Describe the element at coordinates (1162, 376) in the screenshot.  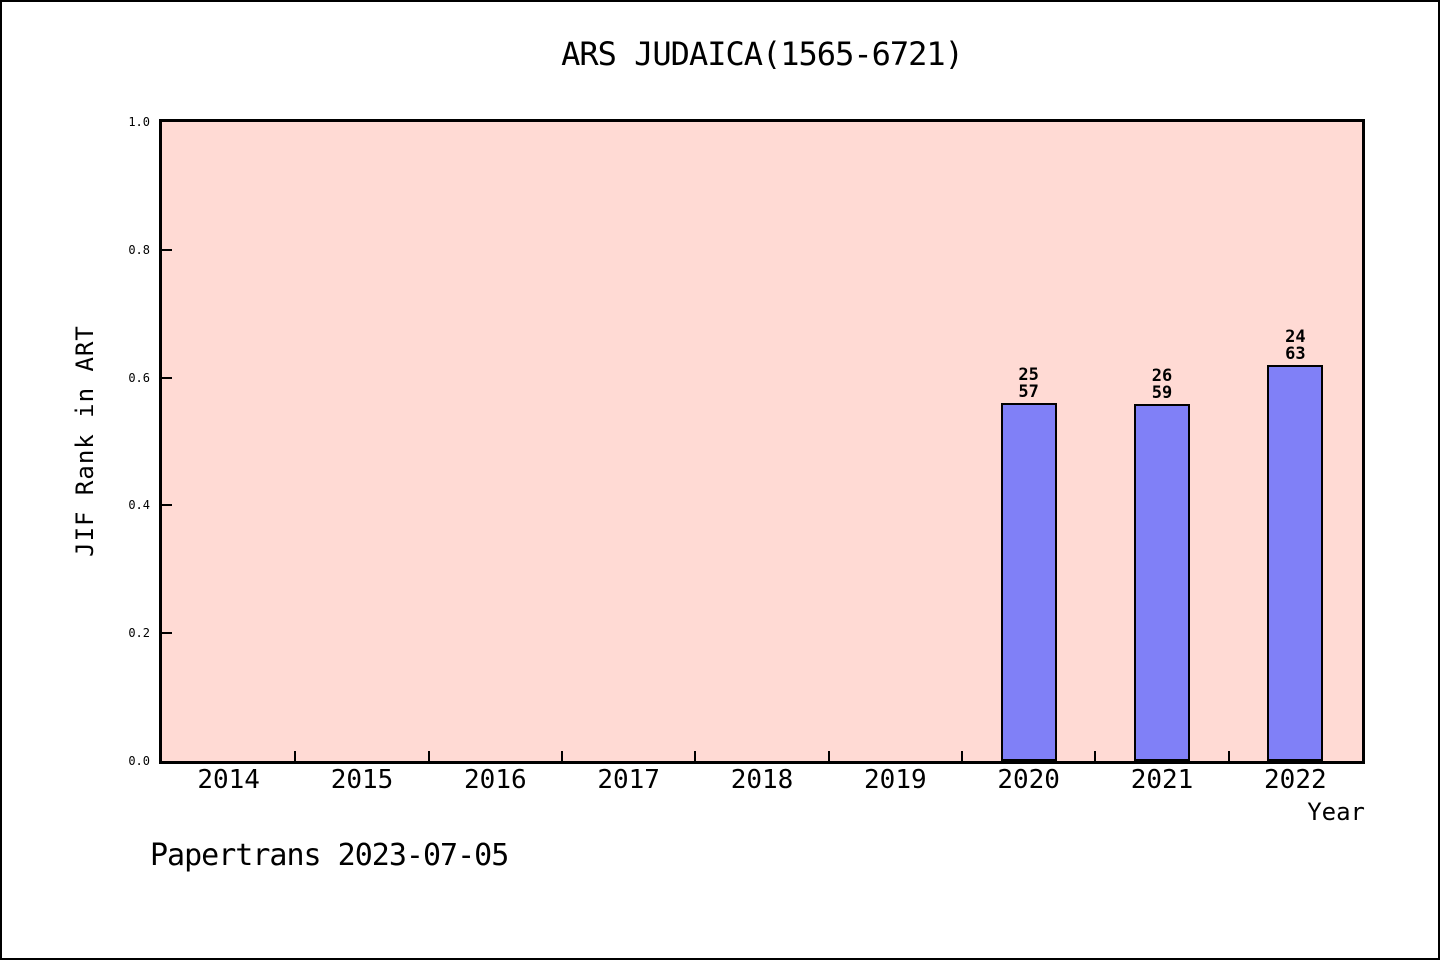
I see `bar-label-line: 26` at that location.